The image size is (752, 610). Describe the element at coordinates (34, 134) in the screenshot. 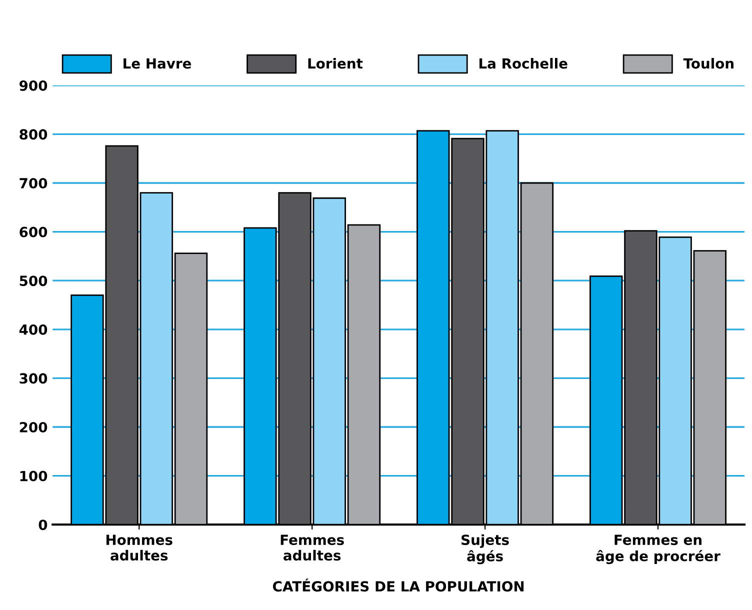

I see `y-tick-label: 800` at that location.